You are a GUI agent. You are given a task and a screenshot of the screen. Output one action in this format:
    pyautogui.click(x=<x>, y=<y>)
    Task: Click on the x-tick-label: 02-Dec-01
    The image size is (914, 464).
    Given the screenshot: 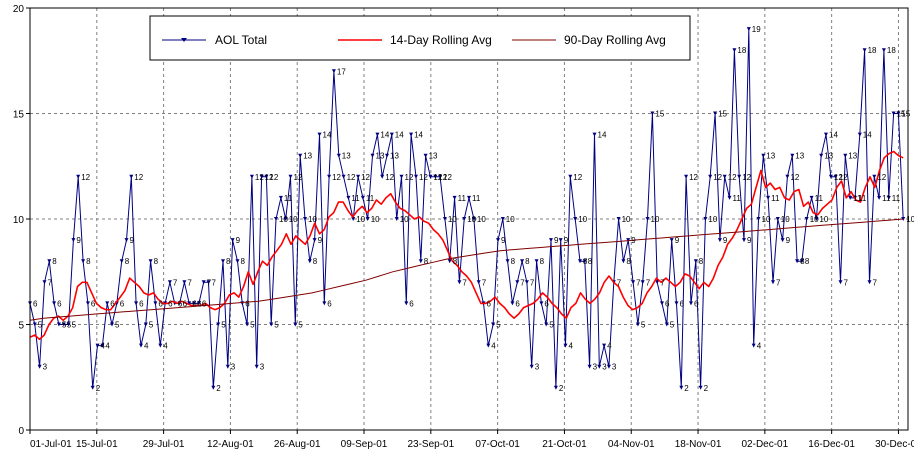 What is the action you would take?
    pyautogui.click(x=764, y=444)
    